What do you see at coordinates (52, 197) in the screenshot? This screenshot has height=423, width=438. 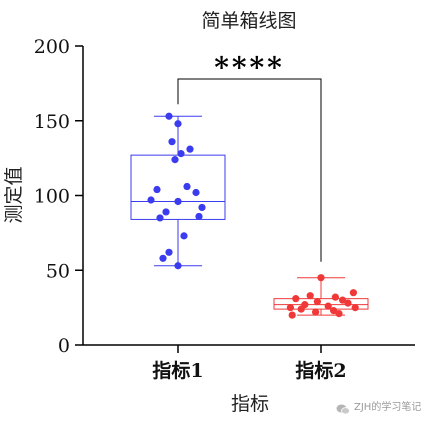 I see `y-tick-label: 100` at bounding box center [52, 197].